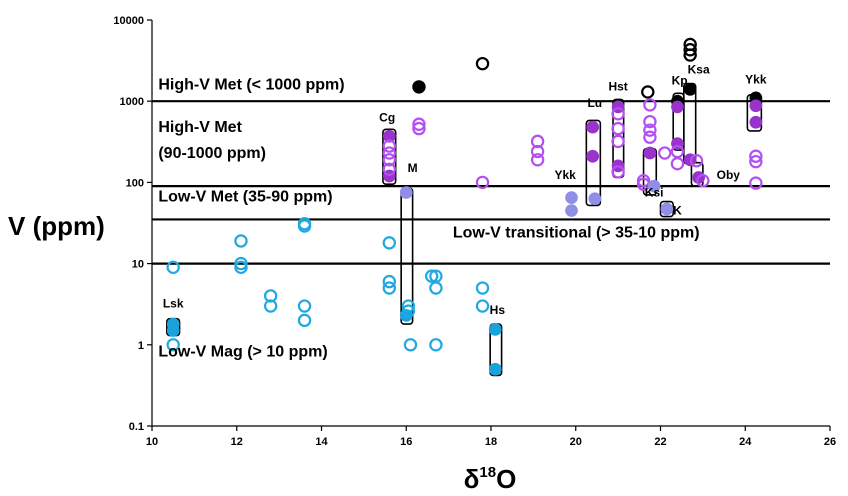 The image size is (848, 496). Describe the element at coordinates (830, 442) in the screenshot. I see `x-tick-label: 26` at that location.